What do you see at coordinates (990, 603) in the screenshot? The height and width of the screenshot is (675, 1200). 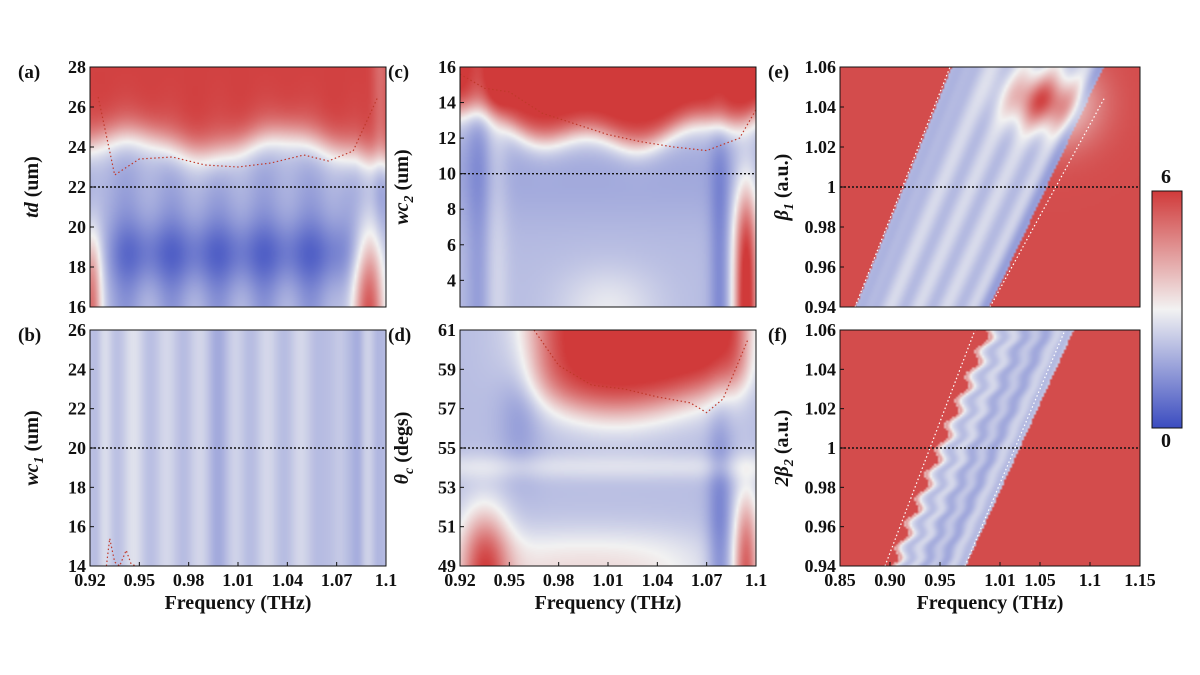 I see `xlabel-f: Frequency (THz)` at bounding box center [990, 603].